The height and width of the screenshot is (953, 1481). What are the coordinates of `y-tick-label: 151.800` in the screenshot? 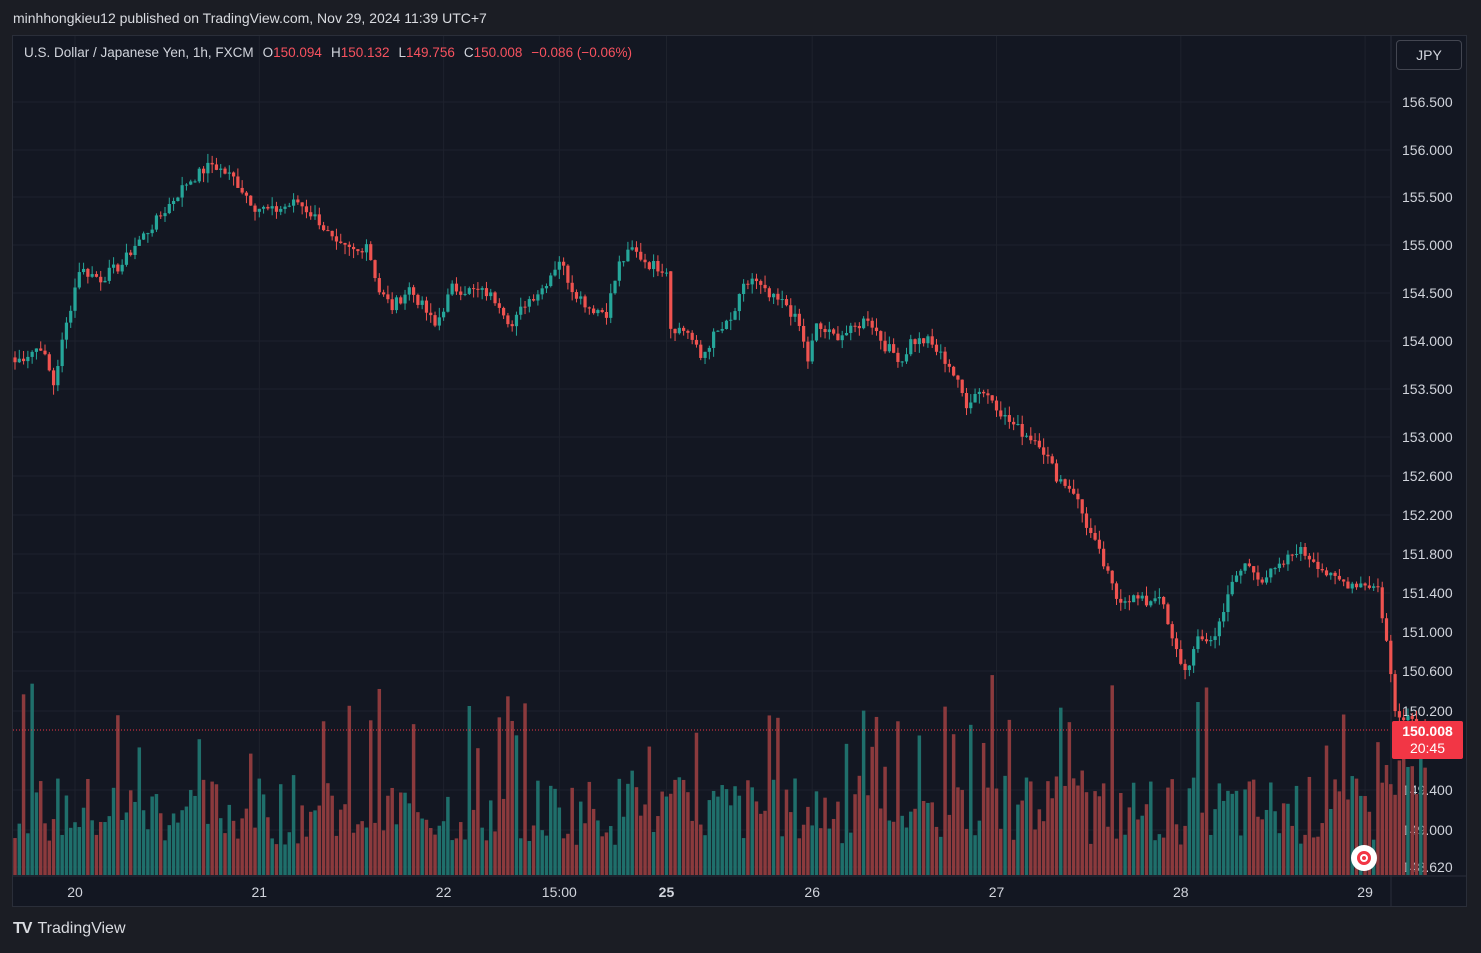 It's located at (1427, 554).